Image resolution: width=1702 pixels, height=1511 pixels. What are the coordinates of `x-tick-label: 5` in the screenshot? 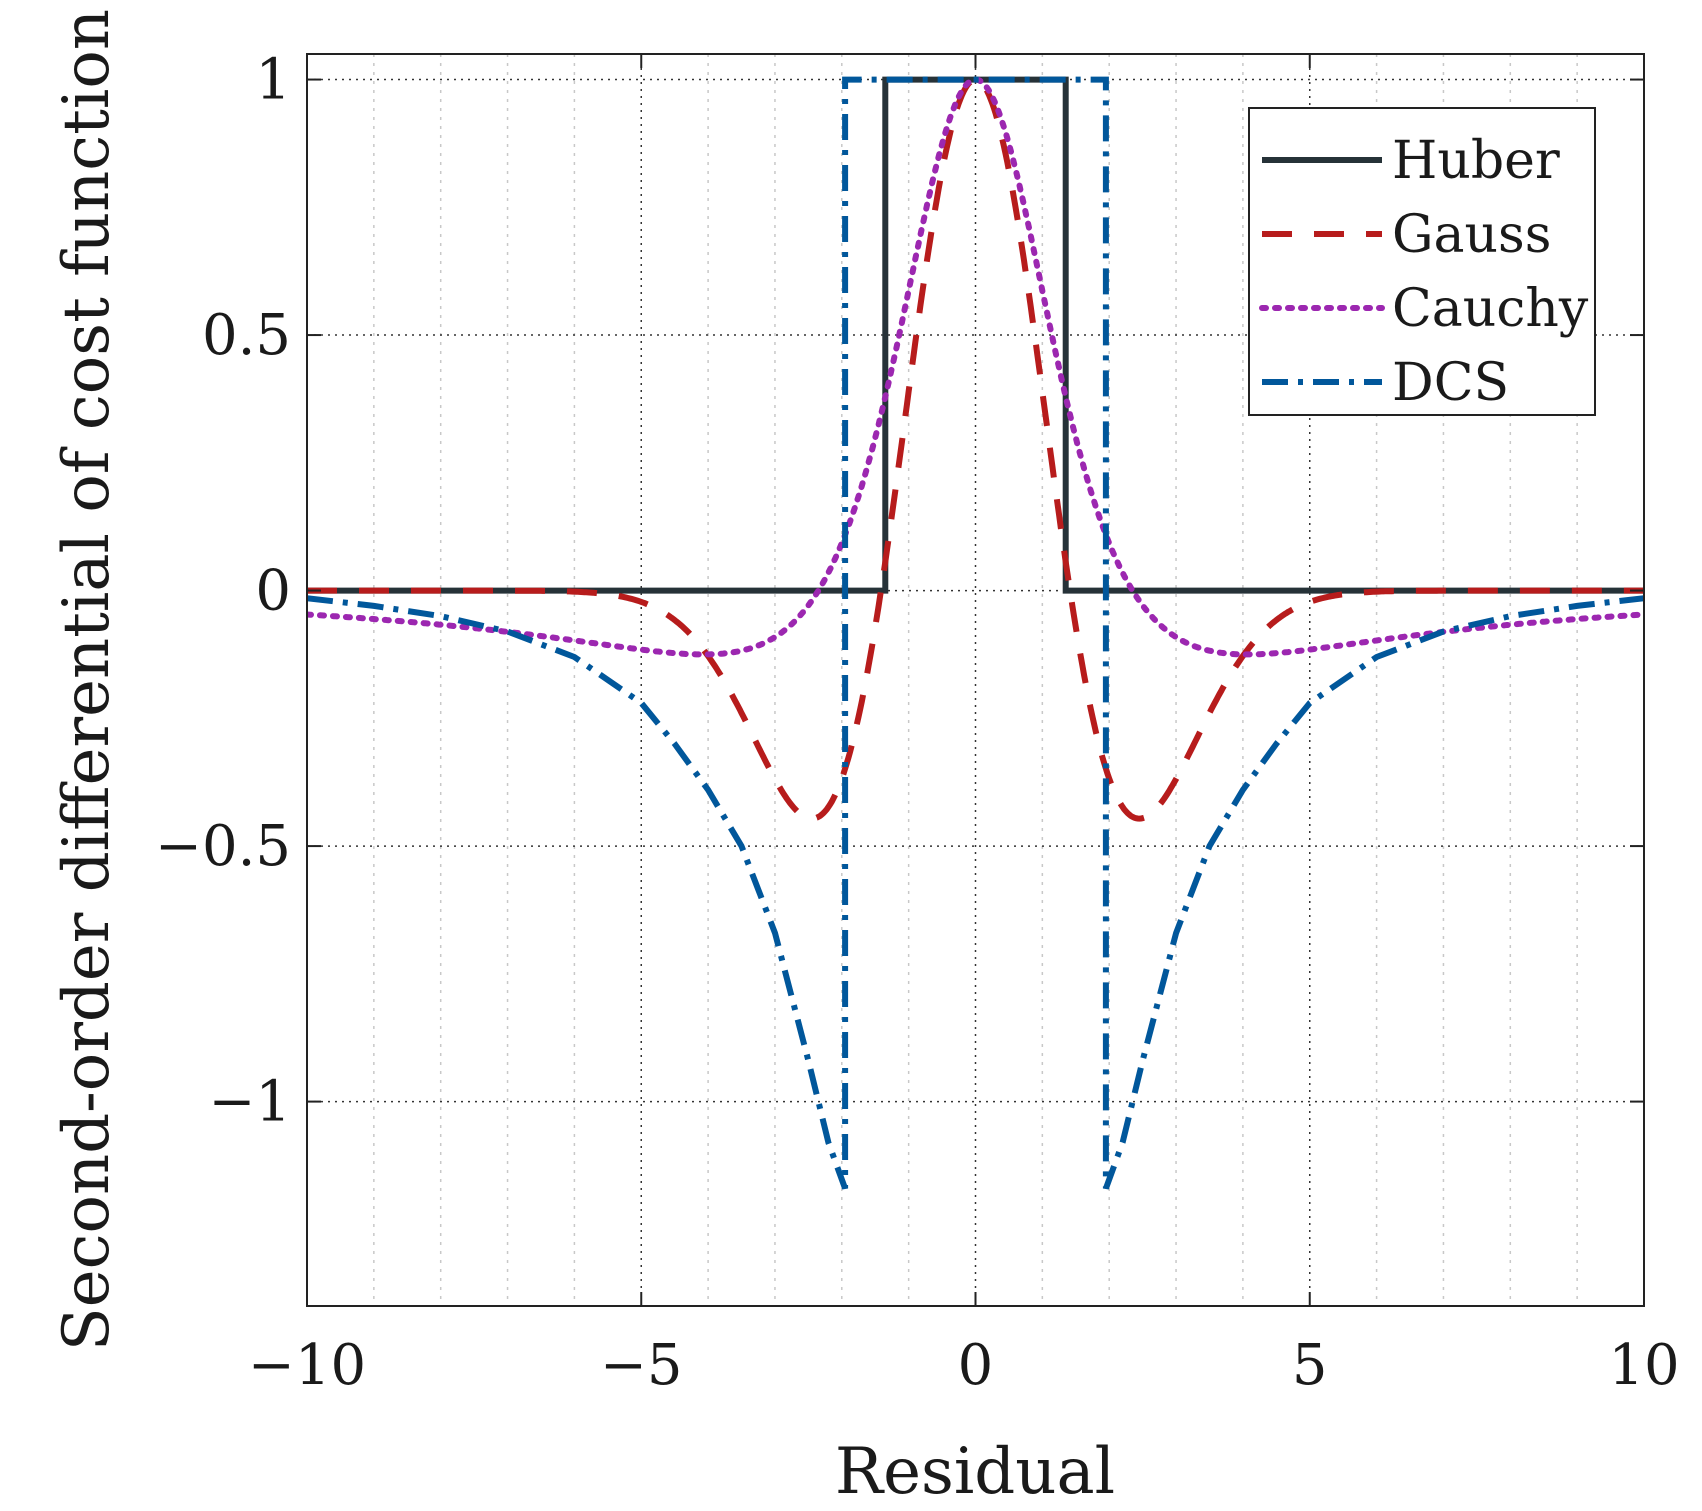 It's located at (1310, 1365).